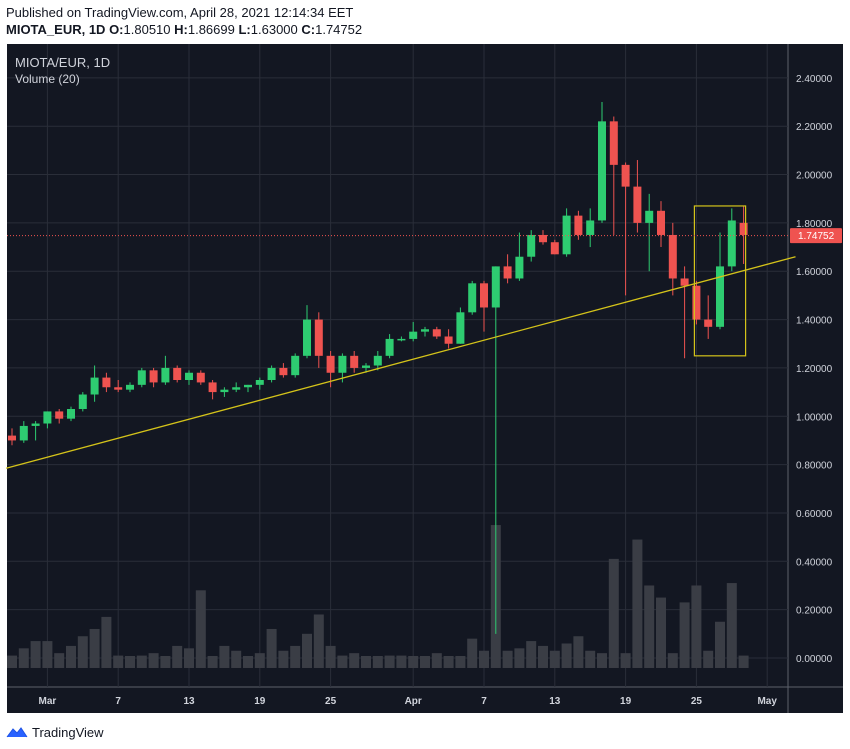 Image resolution: width=850 pixels, height=749 pixels. Describe the element at coordinates (181, 29) in the screenshot. I see `high-label: H:` at that location.